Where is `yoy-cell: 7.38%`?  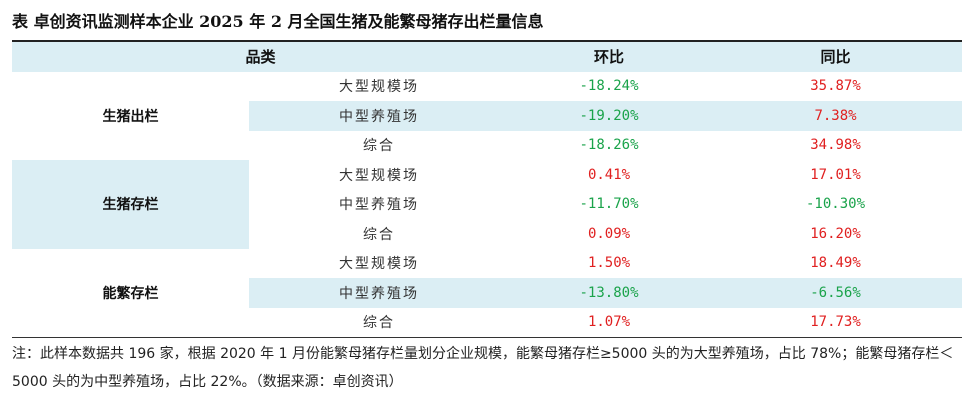
yoy-cell: 7.38% is located at coordinates (836, 116).